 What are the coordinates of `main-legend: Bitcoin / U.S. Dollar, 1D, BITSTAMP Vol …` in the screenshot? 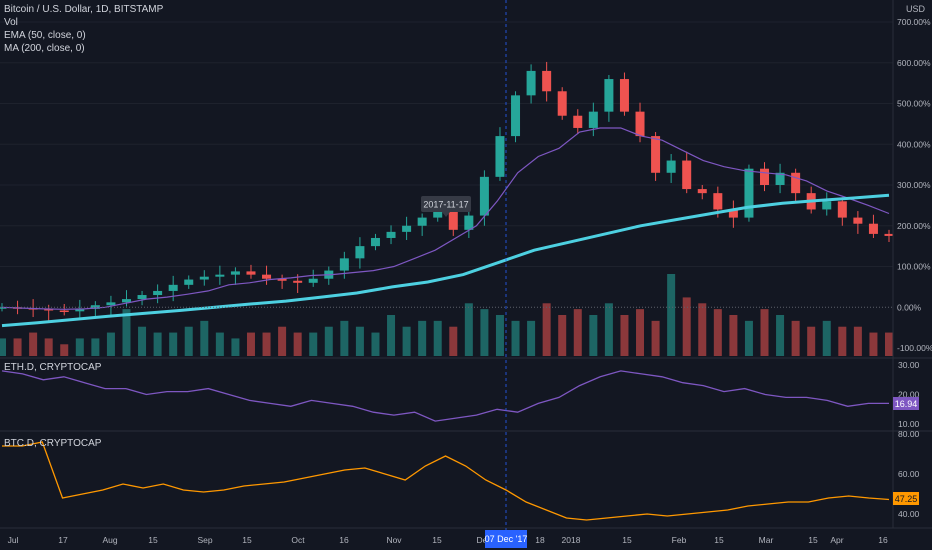 It's located at (83, 29).